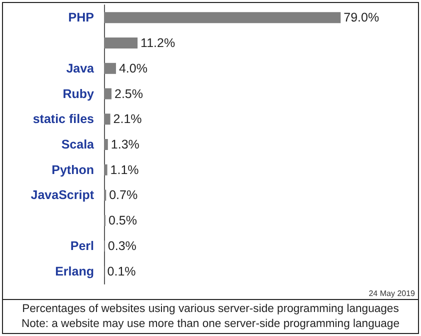 This screenshot has width=421, height=336. I want to click on text: 24 May 2019, so click(391, 293).